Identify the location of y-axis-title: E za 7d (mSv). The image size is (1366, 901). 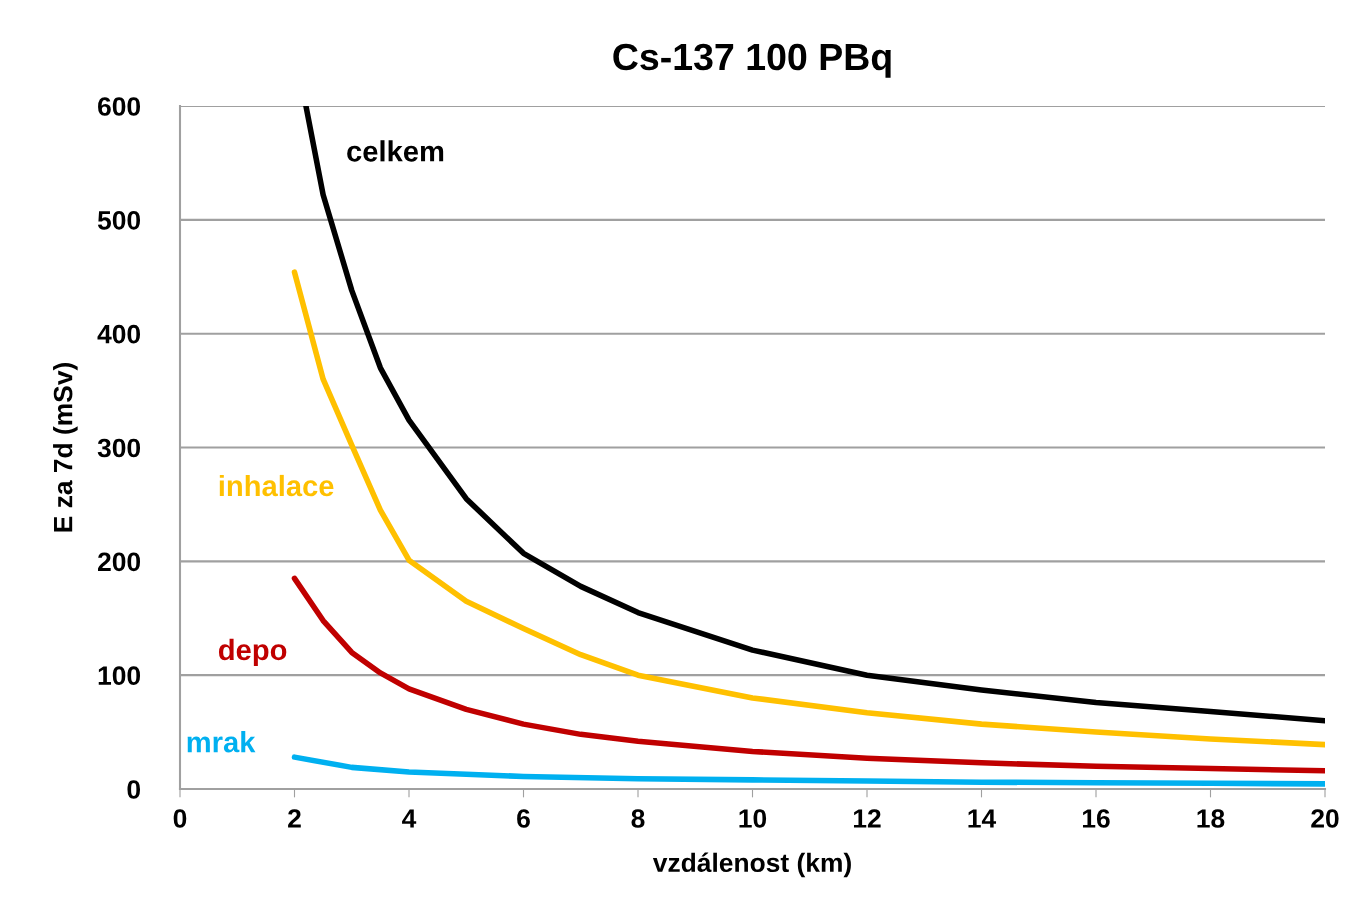
(65, 447).